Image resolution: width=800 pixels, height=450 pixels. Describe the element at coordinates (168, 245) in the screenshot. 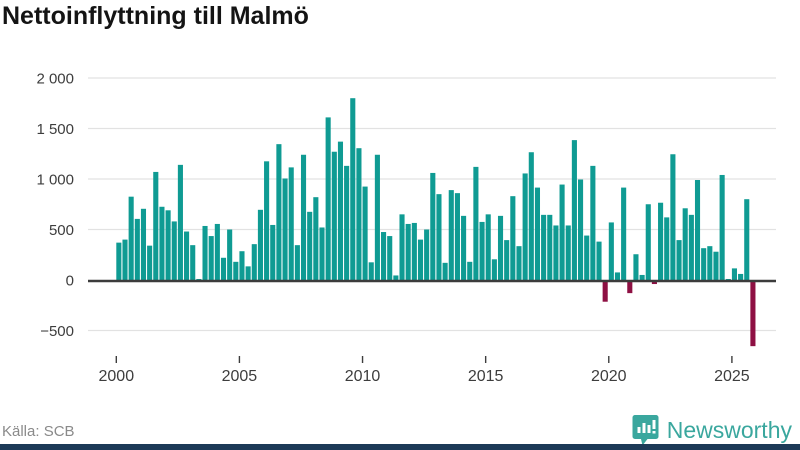

I see `bar-2002-q1` at that location.